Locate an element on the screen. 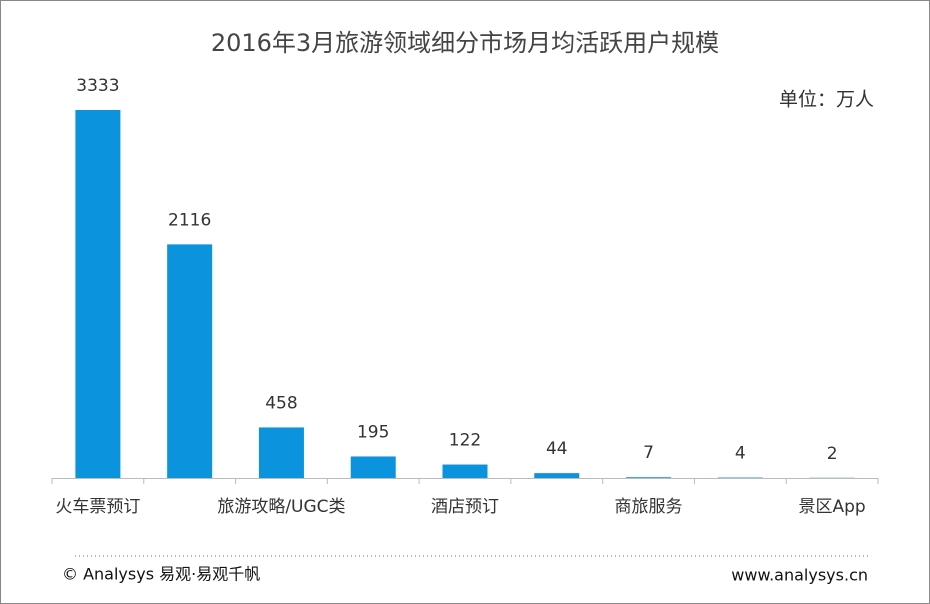  value-label: 2116 is located at coordinates (189, 220).